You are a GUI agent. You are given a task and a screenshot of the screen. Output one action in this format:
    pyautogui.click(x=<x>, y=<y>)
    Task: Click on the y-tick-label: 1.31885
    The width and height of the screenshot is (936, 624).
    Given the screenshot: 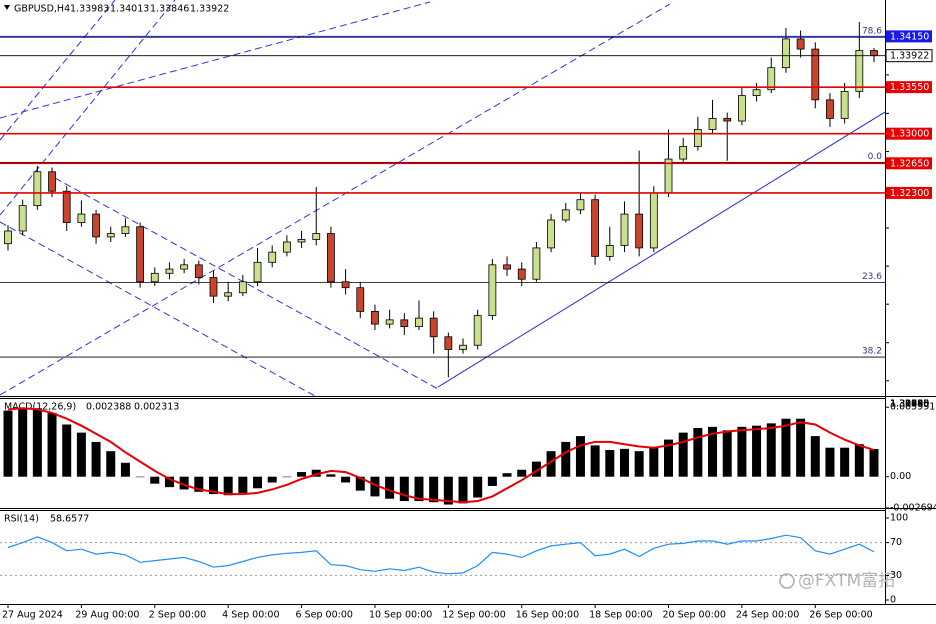 What is the action you would take?
    pyautogui.click(x=909, y=404)
    